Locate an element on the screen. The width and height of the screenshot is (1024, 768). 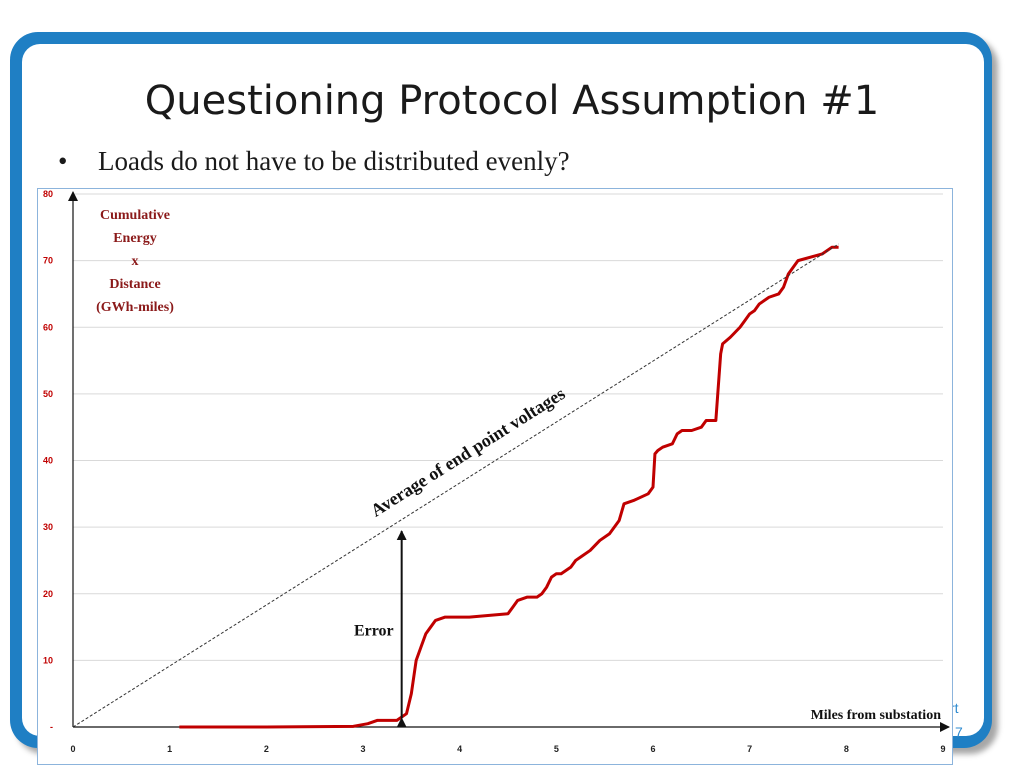
x-tick-label: 1 is located at coordinates (169, 749).